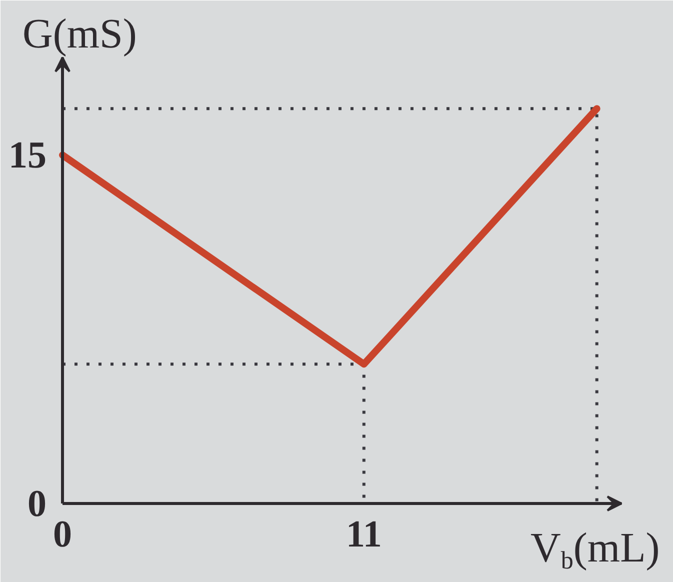 The image size is (673, 582). Describe the element at coordinates (27, 155) in the screenshot. I see `y-tick-label: 15` at that location.